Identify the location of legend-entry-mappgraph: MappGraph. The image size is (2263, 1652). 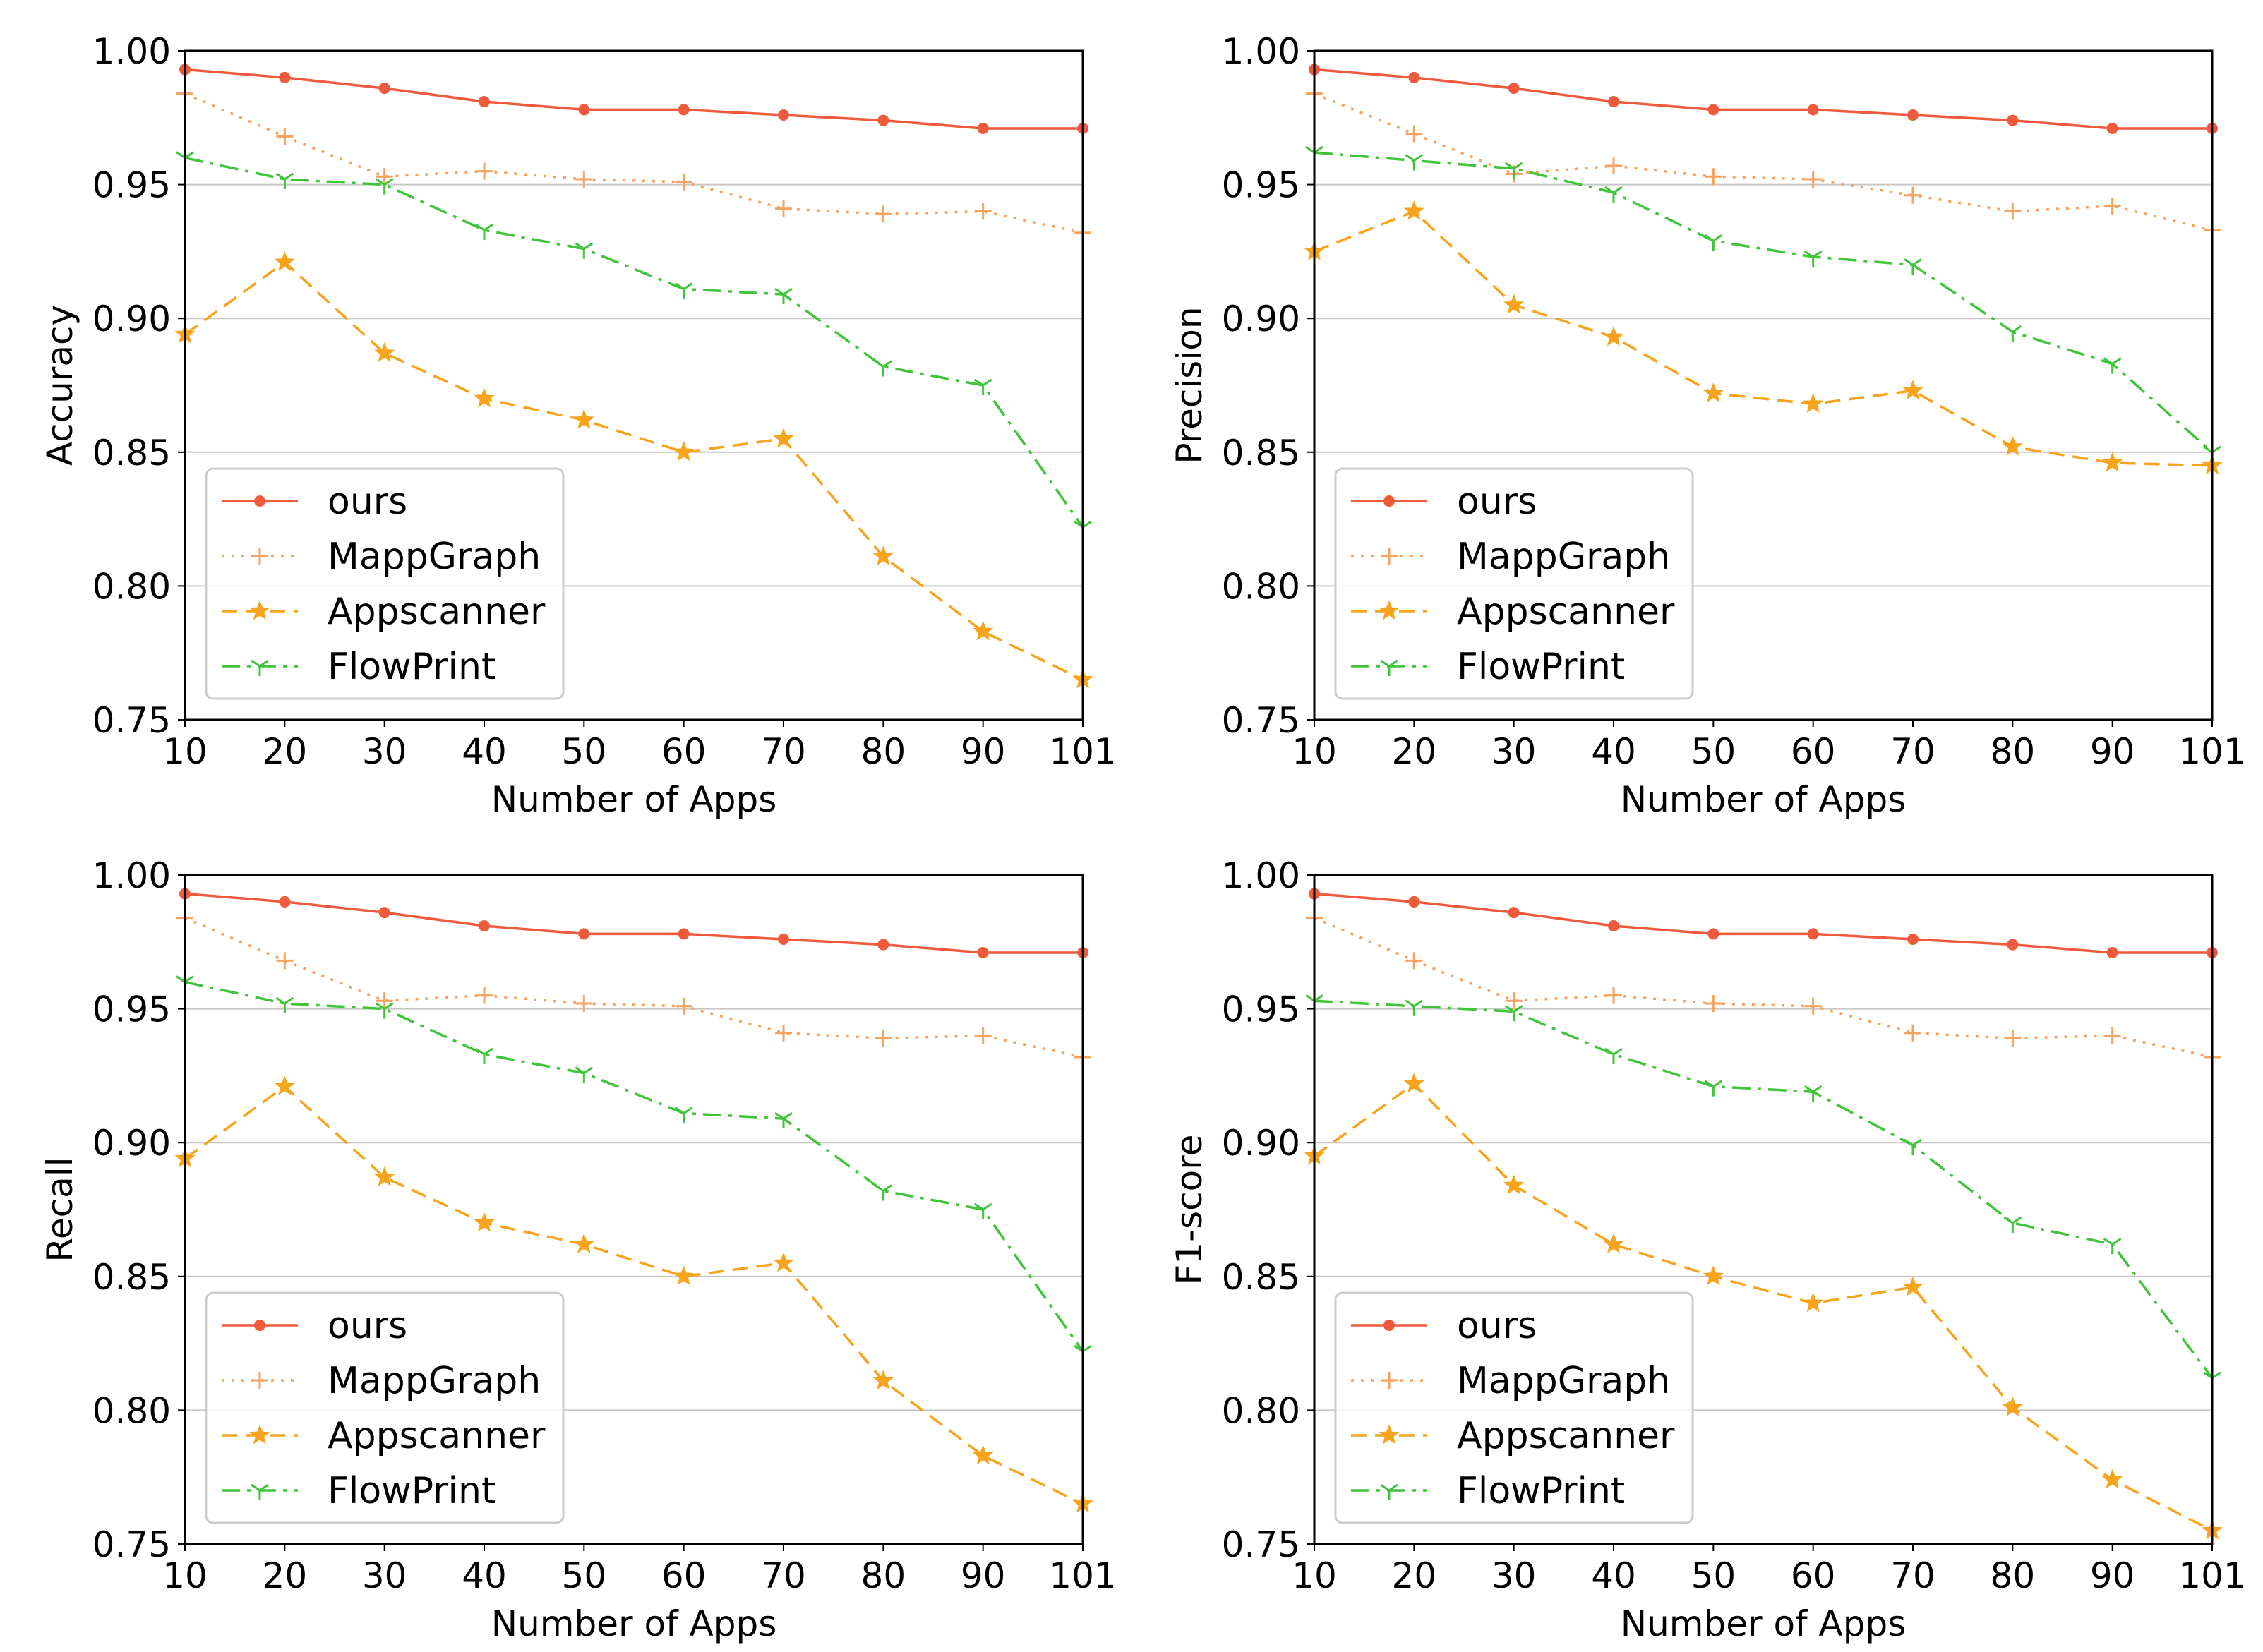
(381, 557).